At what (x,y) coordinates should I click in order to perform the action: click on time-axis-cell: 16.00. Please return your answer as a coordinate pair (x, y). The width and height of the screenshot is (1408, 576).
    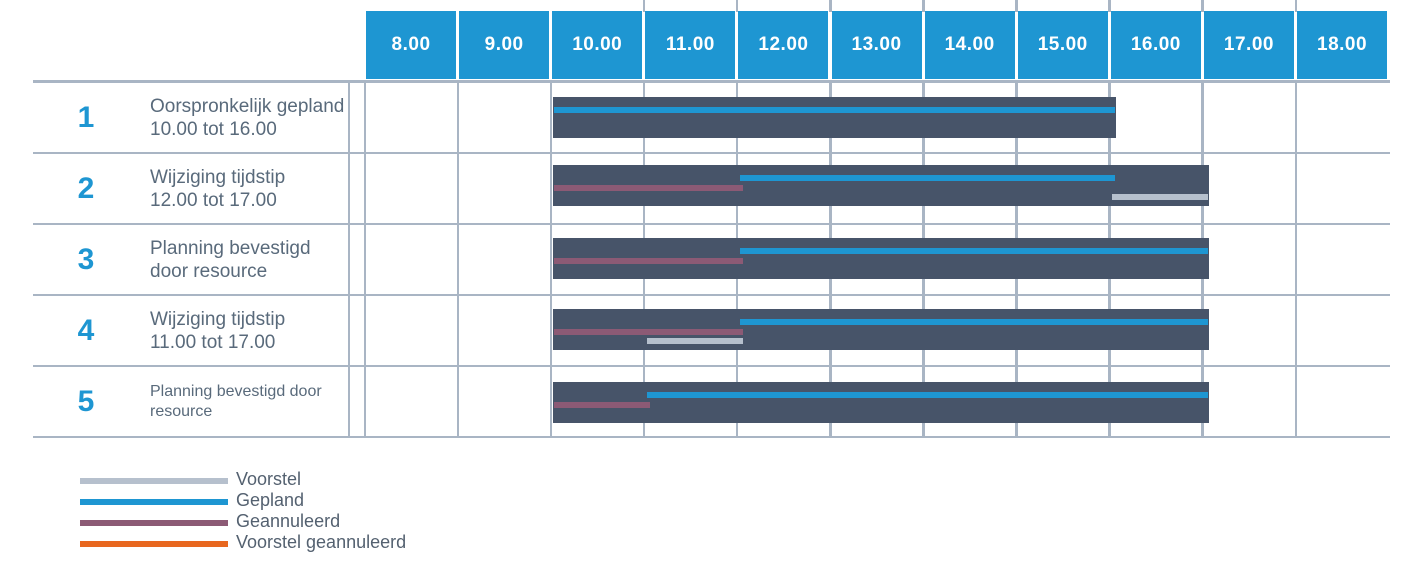
    Looking at the image, I should click on (1155, 45).